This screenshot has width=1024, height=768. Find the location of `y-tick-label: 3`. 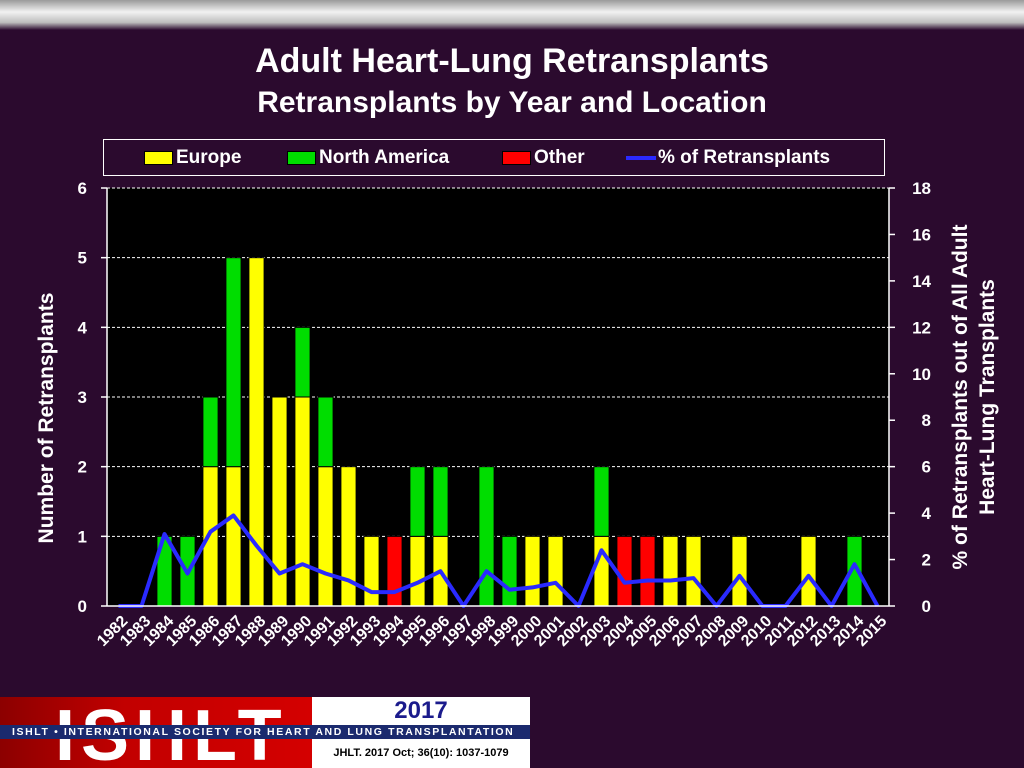

y-tick-label: 3 is located at coordinates (82, 397).